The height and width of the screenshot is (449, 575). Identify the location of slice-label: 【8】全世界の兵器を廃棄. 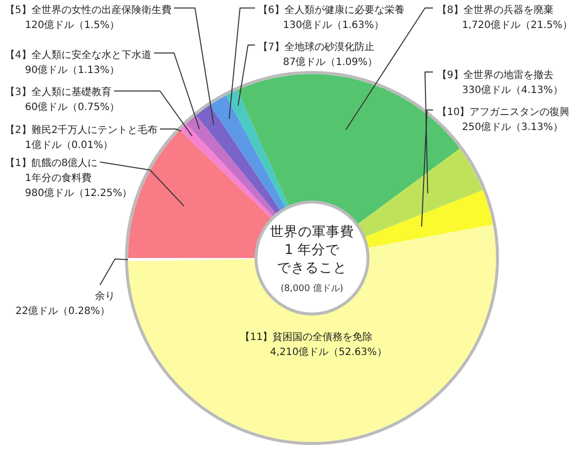
(495, 10).